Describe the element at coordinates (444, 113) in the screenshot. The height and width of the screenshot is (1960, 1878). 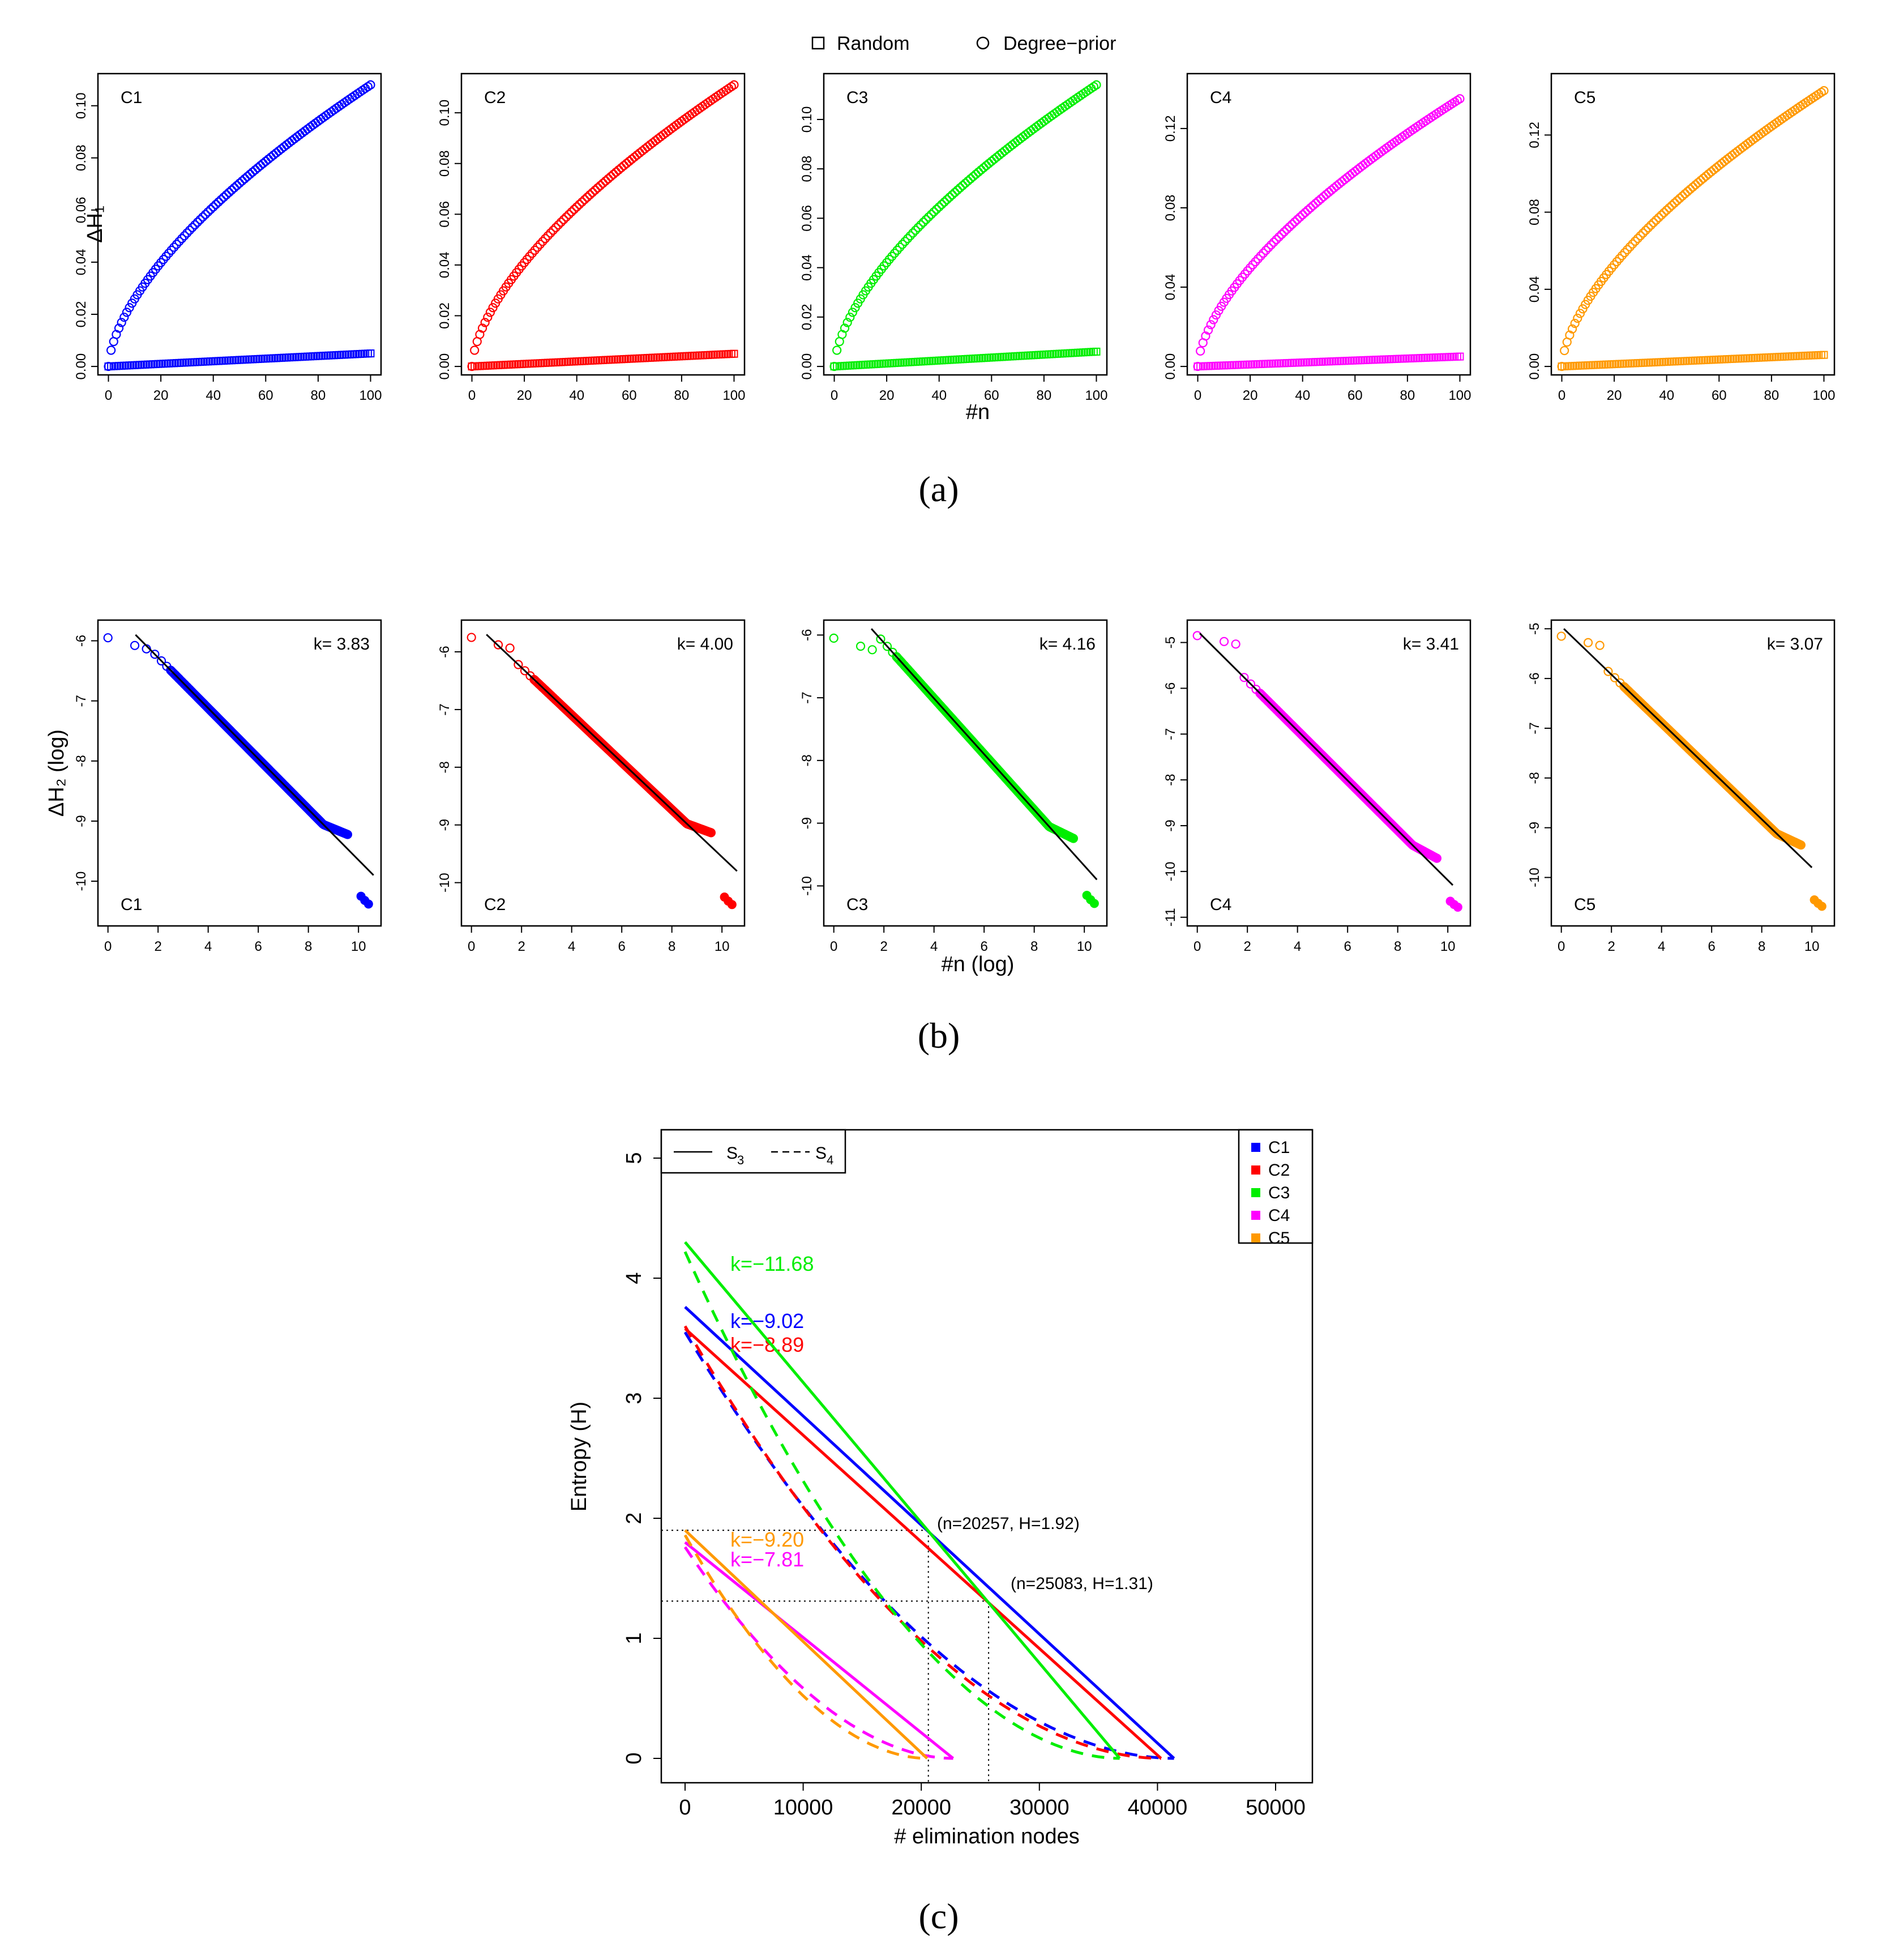
I see `y-tick-label: 0.10` at that location.